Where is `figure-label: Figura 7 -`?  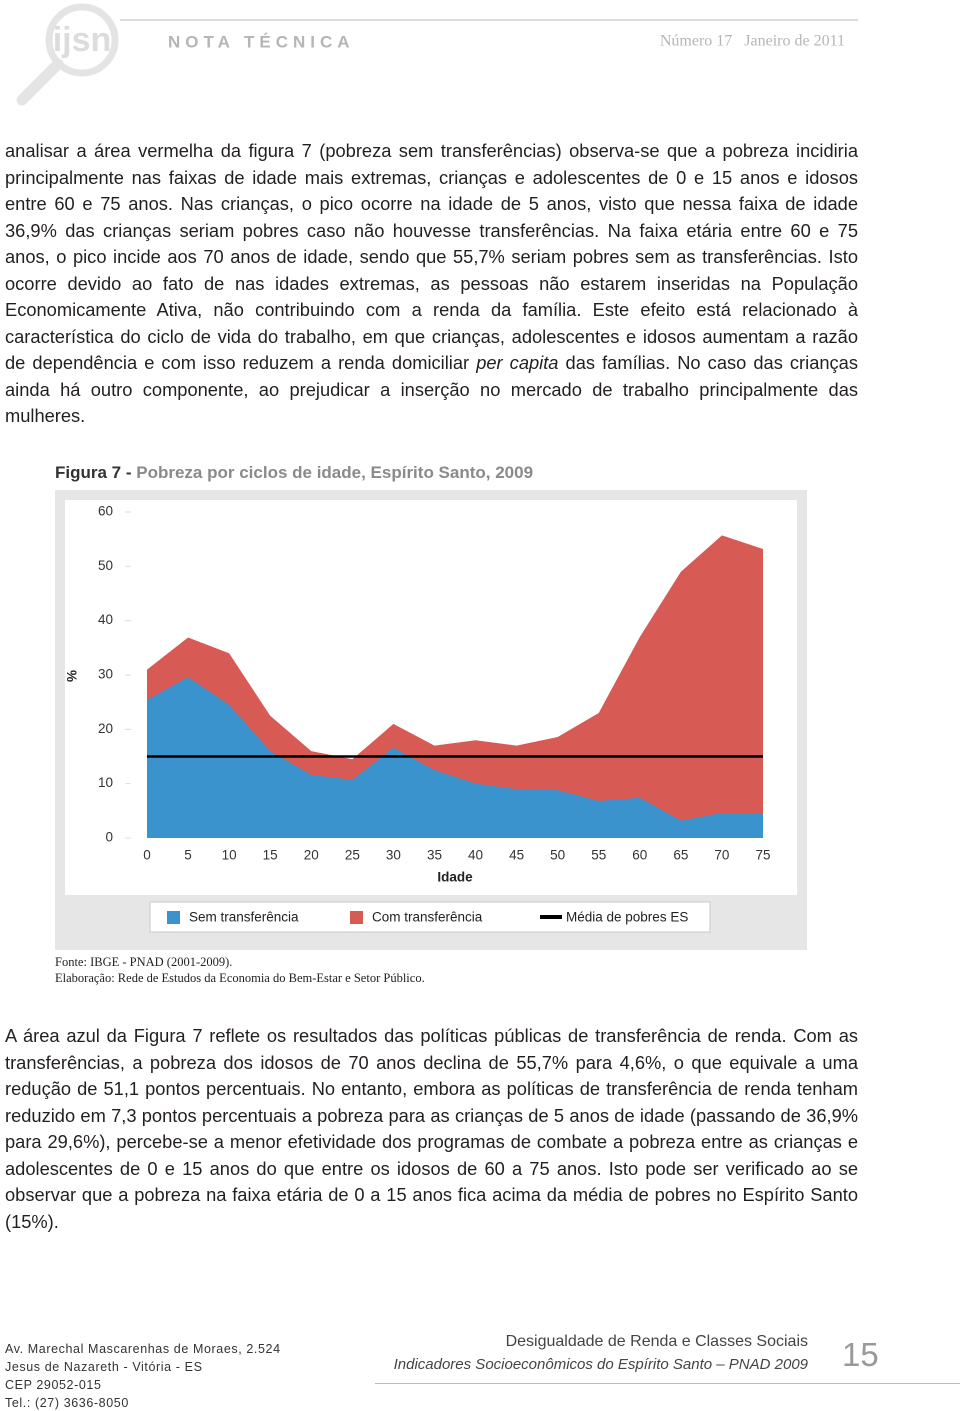
figure-label: Figura 7 - is located at coordinates (93, 472).